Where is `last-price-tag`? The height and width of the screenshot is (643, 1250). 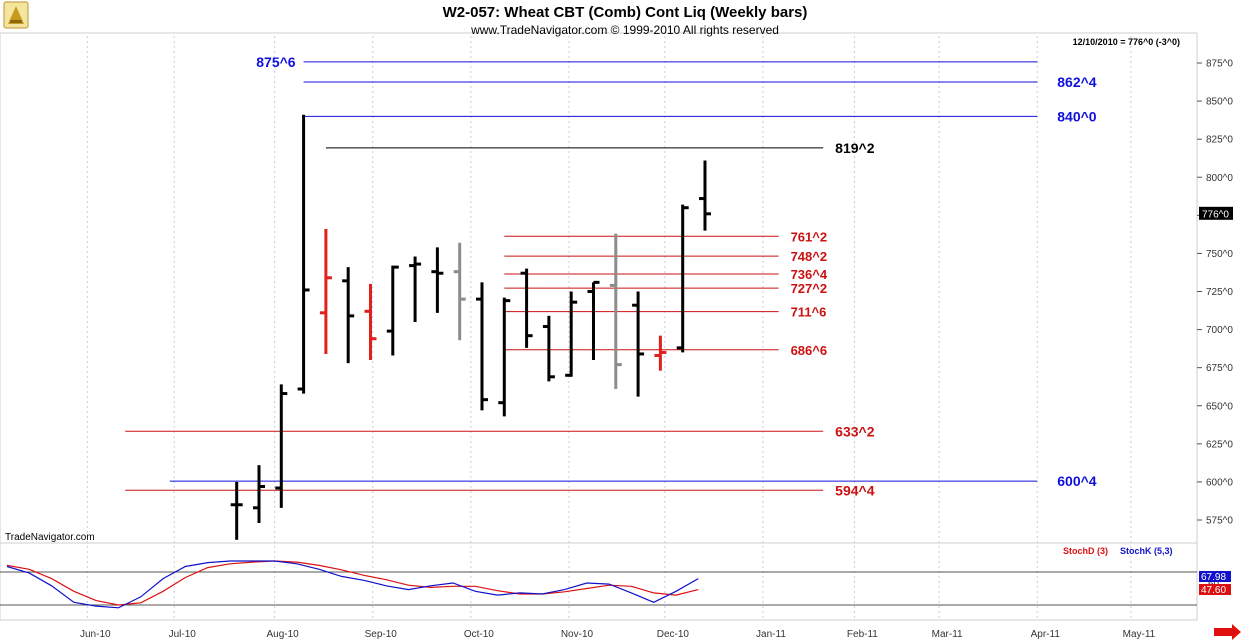 last-price-tag is located at coordinates (1216, 213).